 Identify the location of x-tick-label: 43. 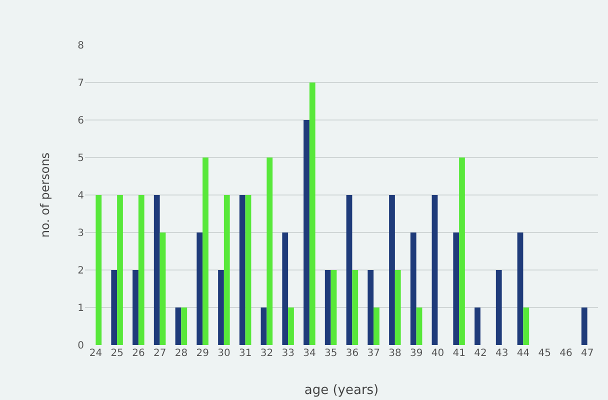
(501, 353).